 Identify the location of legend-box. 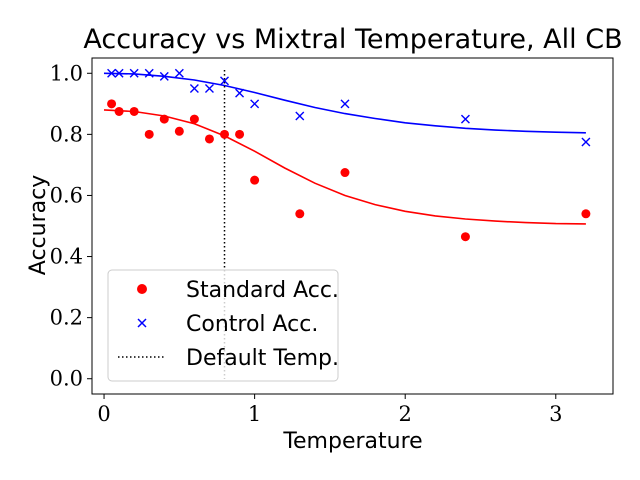
(223, 325).